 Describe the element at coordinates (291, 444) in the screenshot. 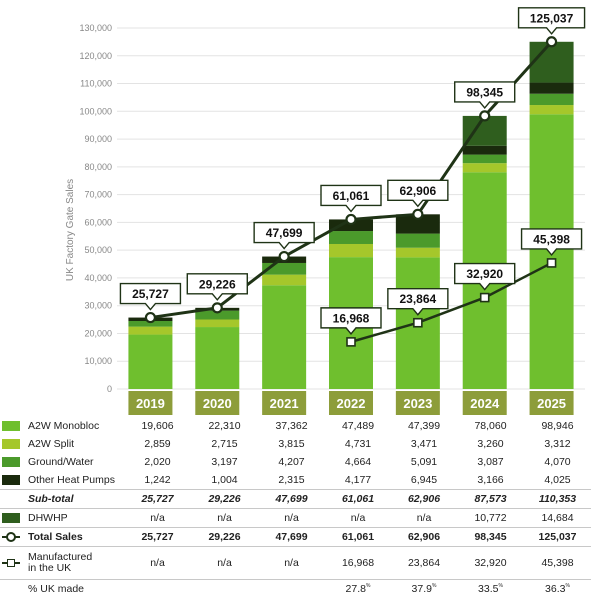

I see `table-cell: 3,815` at that location.